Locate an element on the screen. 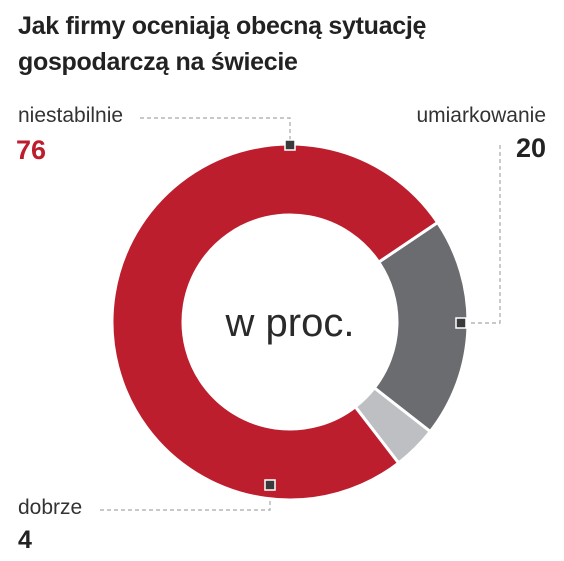  value-niestabilnie: 76 is located at coordinates (31, 150).